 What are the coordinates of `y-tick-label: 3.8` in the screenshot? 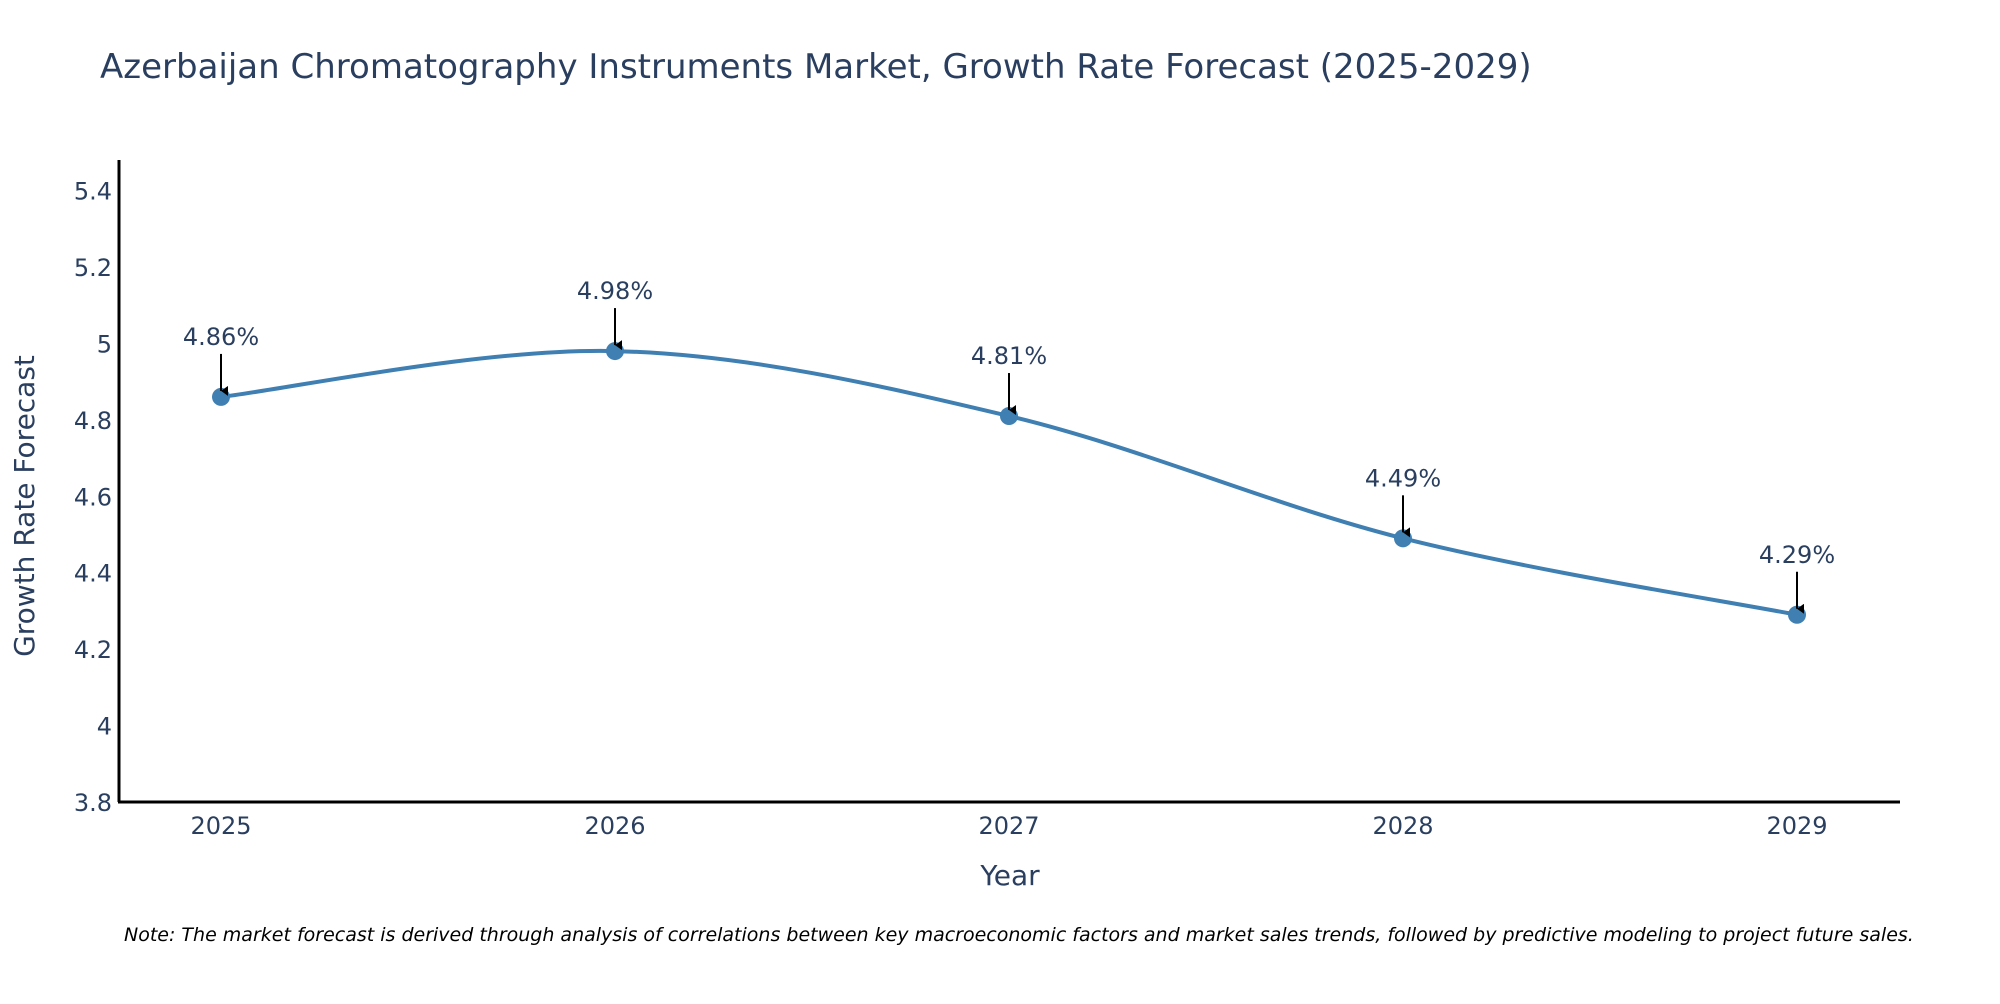 It's located at (93, 803).